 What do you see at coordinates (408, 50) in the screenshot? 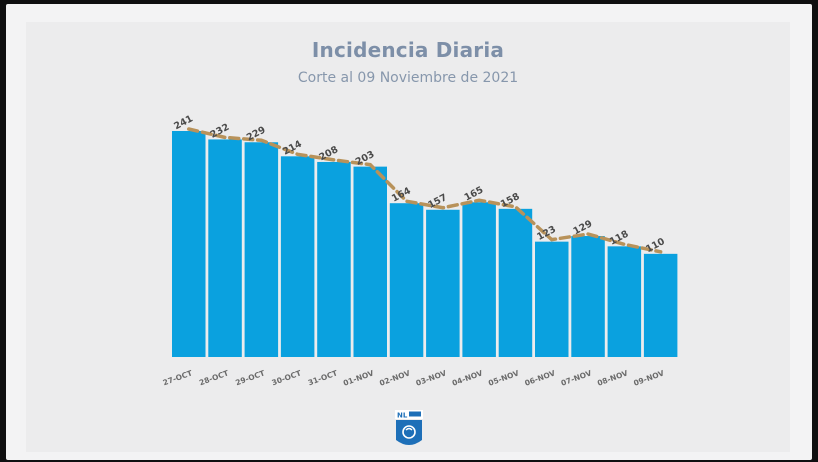
I see `chart-title: Incidencia Diaria` at bounding box center [408, 50].